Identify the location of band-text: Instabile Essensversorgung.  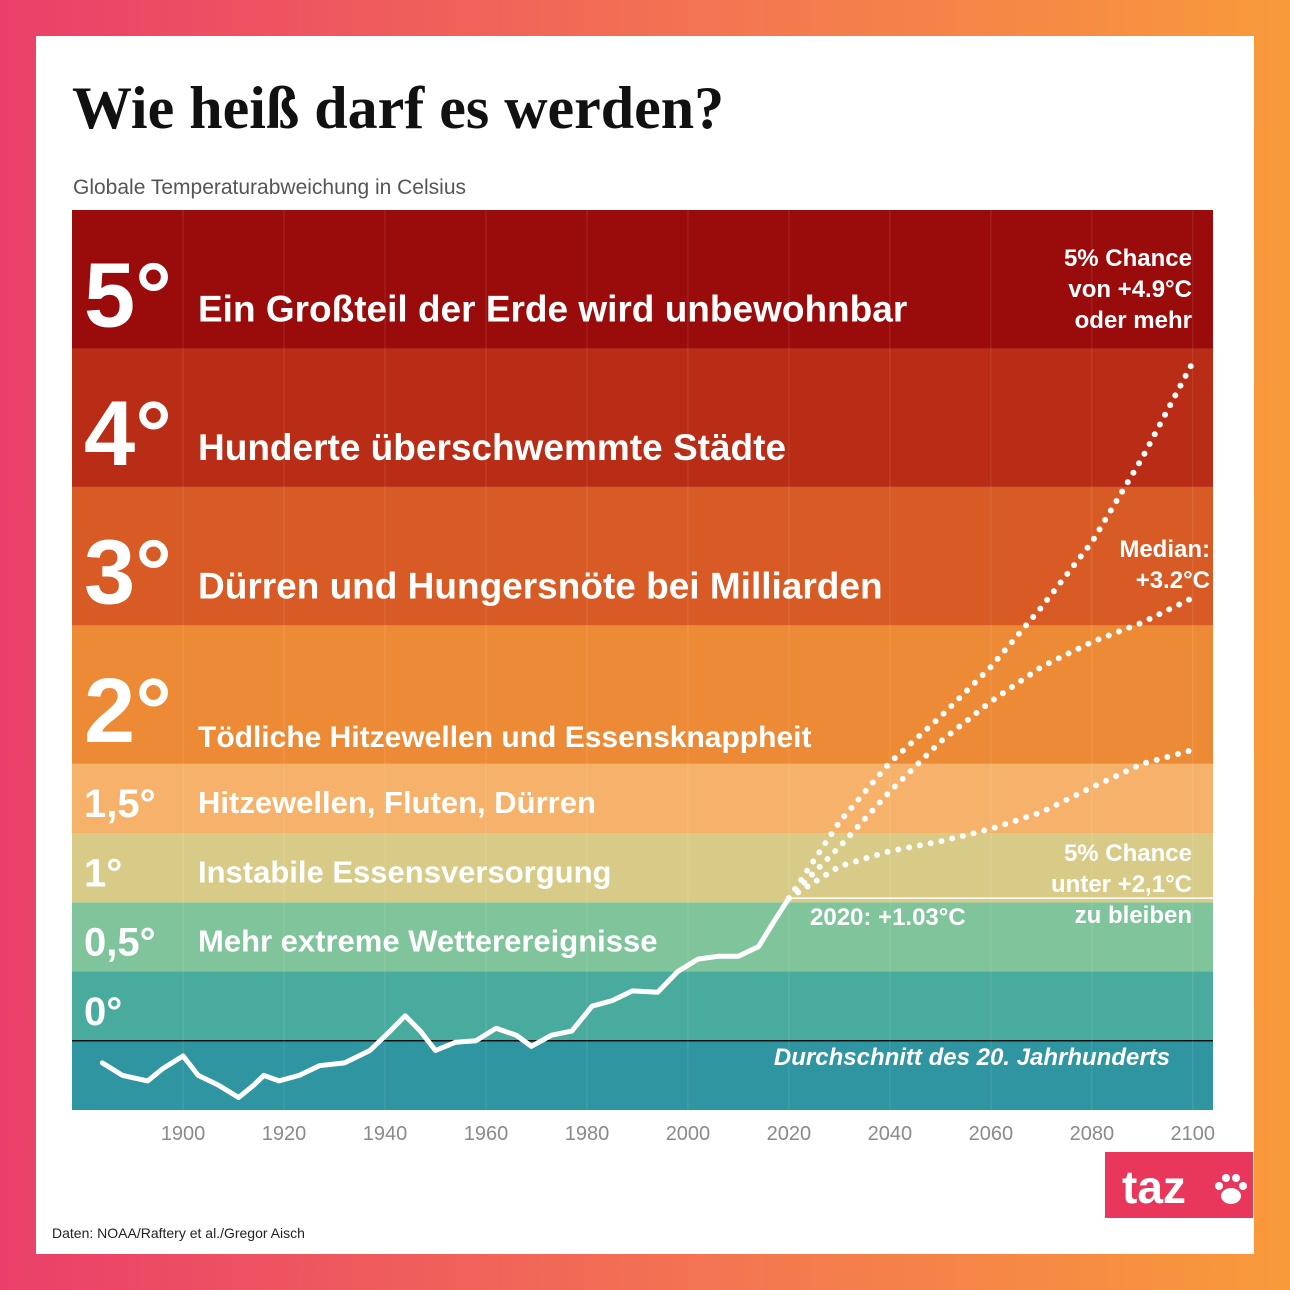
(404, 871).